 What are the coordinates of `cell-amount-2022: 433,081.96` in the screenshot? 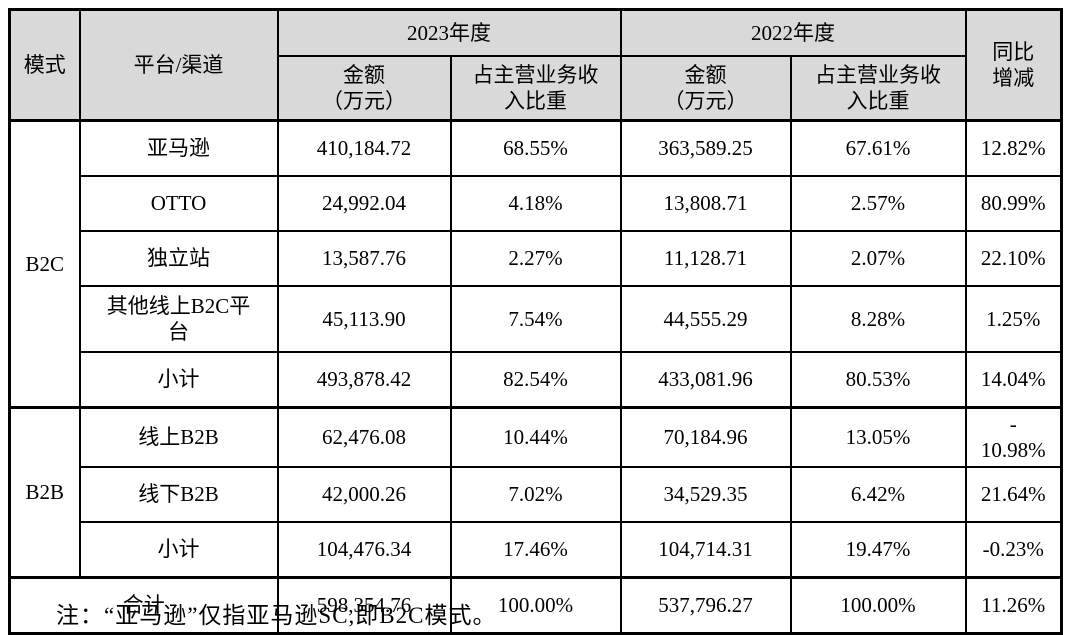 It's located at (705, 380).